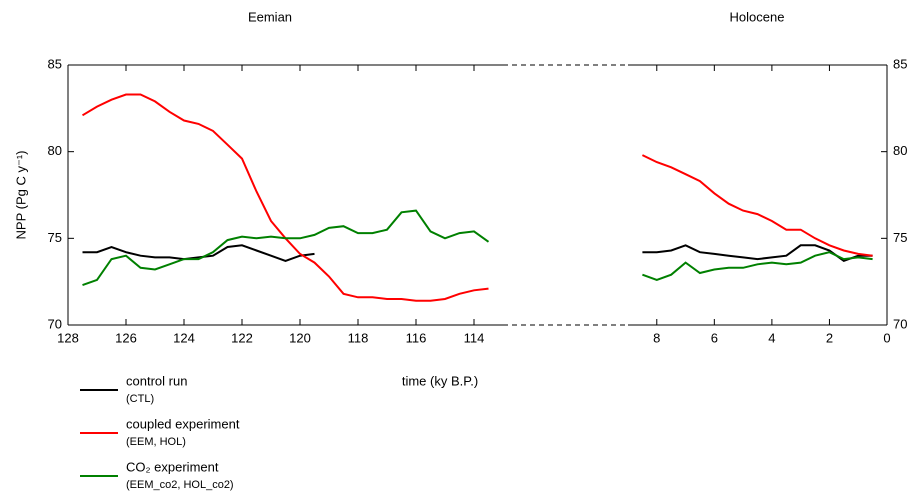 Image resolution: width=917 pixels, height=496 pixels. I want to click on x-tick-label: 116, so click(416, 337).